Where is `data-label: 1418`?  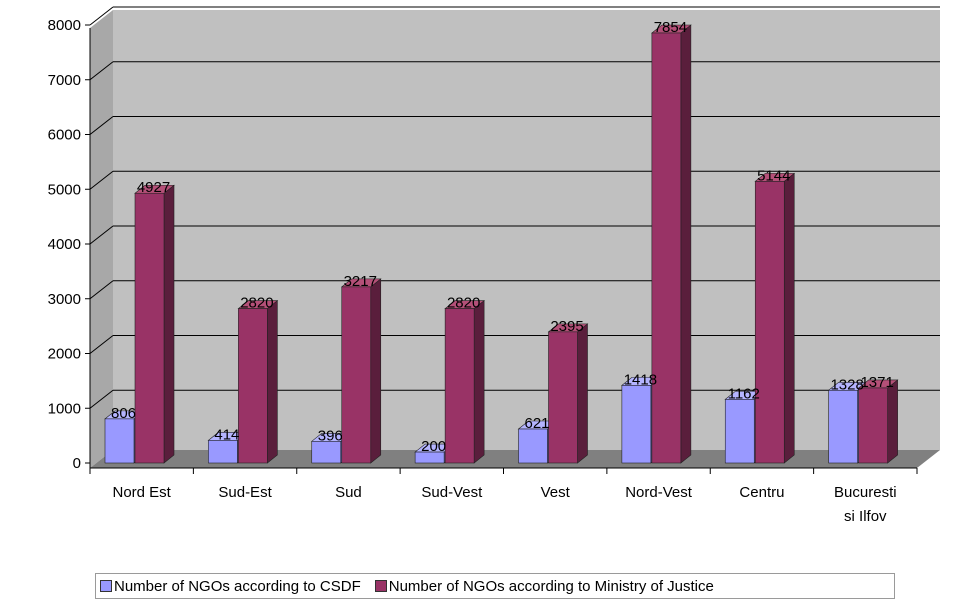 data-label: 1418 is located at coordinates (640, 379).